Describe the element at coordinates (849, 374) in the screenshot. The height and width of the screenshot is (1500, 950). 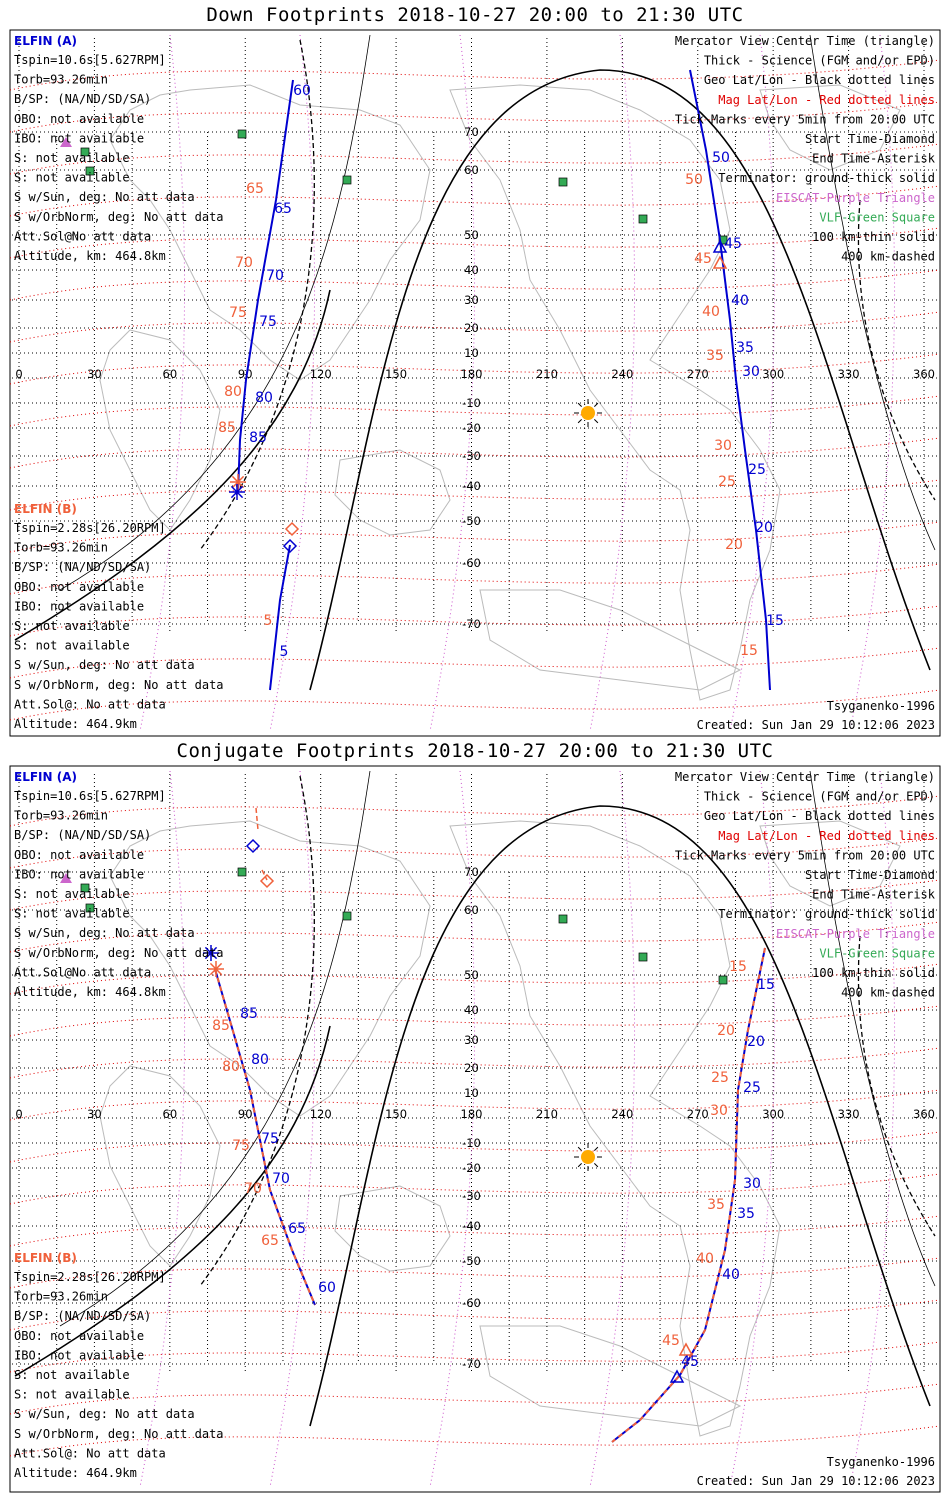
I see `lon-tick-label: 330` at that location.